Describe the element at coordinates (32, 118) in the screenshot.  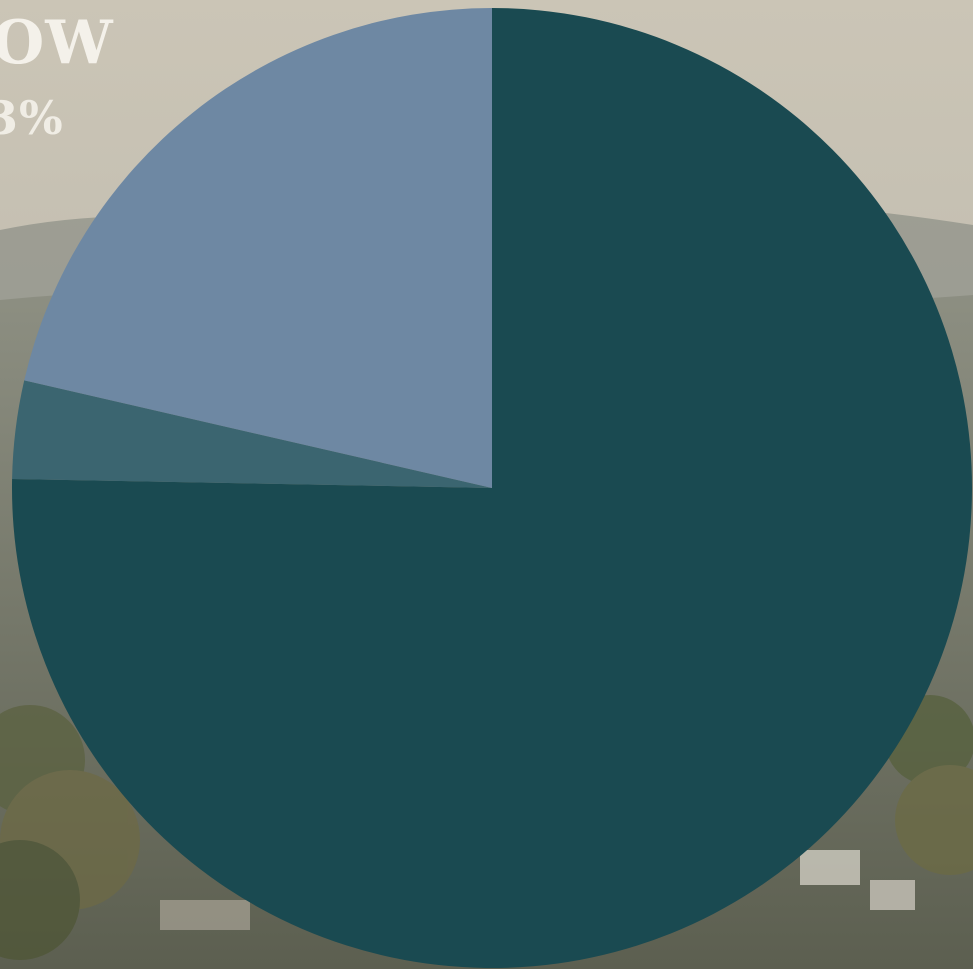
I see `overlay-percentage-fragment: 3%` at that location.